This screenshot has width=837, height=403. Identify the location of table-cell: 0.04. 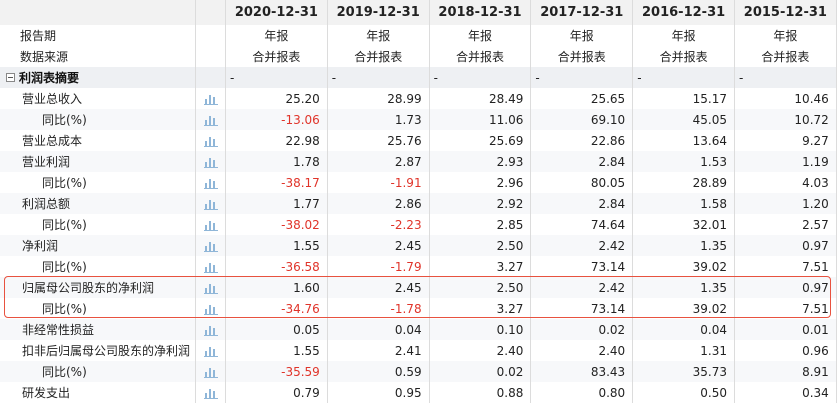
(379, 329).